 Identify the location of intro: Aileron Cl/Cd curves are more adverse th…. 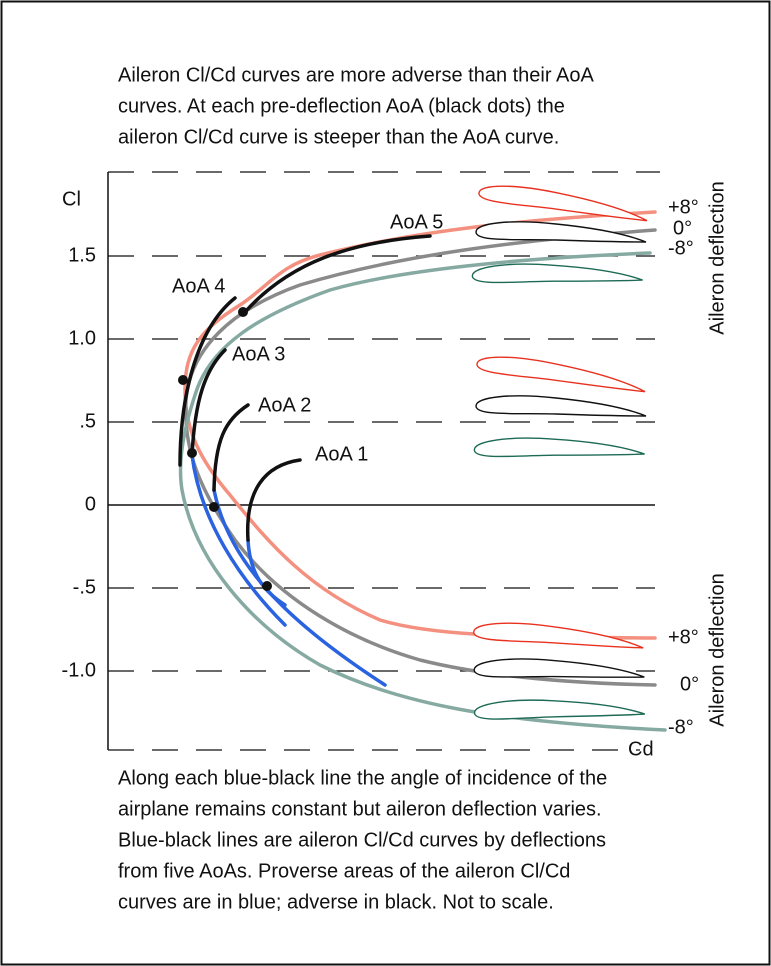
(356, 106).